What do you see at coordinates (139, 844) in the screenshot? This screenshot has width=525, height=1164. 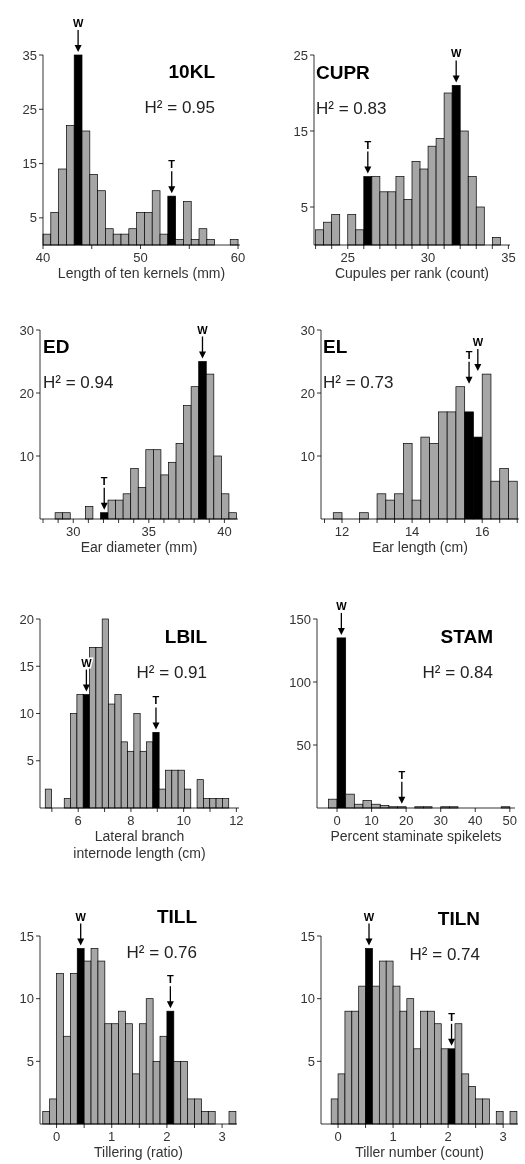 I see `x-axis-title: Lateral branch internode length (cm)` at bounding box center [139, 844].